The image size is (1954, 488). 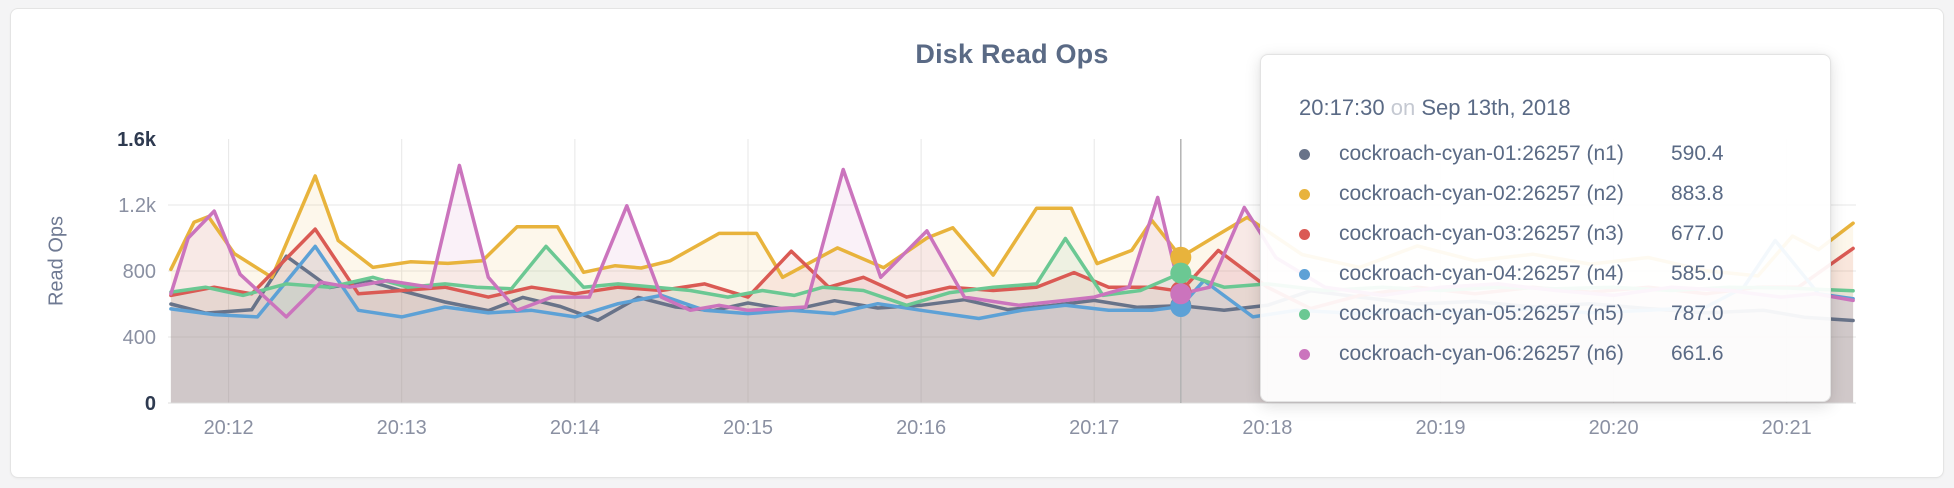 I want to click on tooltip-row: cockroach-cyan-02:26257 (n2) 883.8, so click(x=1550, y=194).